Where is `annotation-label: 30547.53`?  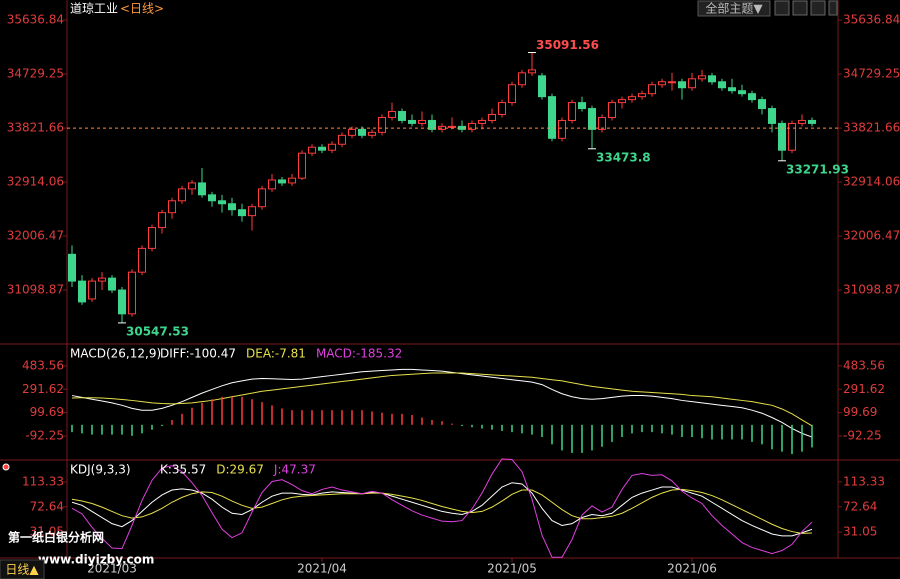
annotation-label: 30547.53 is located at coordinates (157, 331).